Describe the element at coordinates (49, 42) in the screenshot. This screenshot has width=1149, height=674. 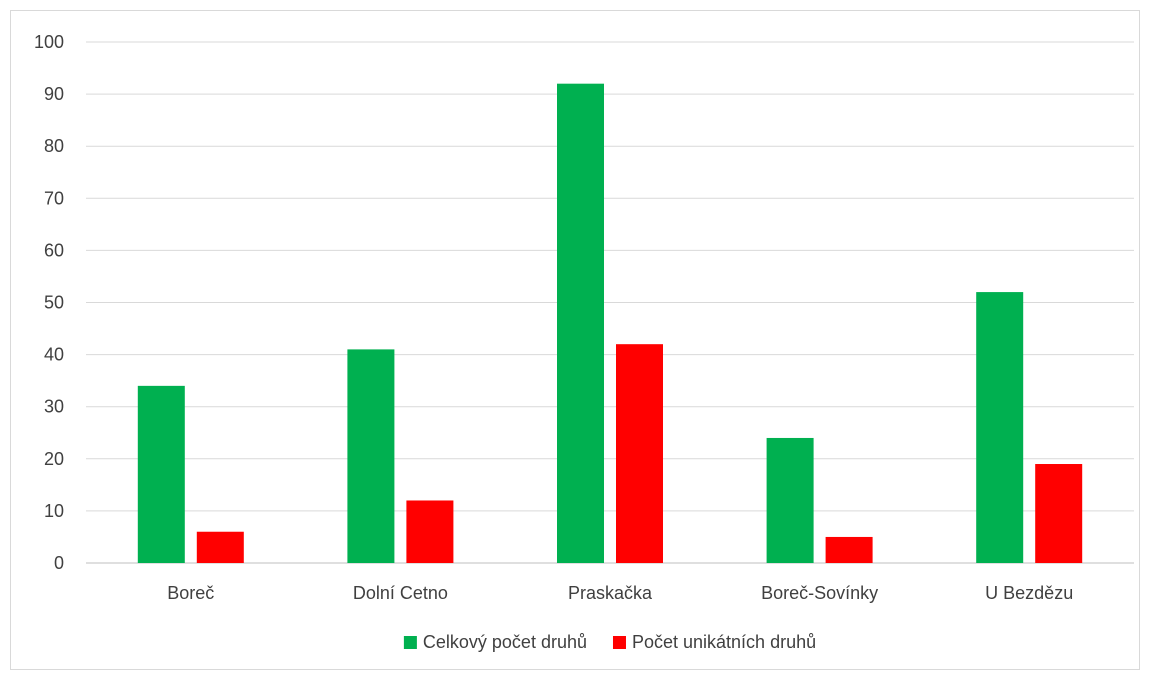
I see `y-tick-label: 100` at that location.